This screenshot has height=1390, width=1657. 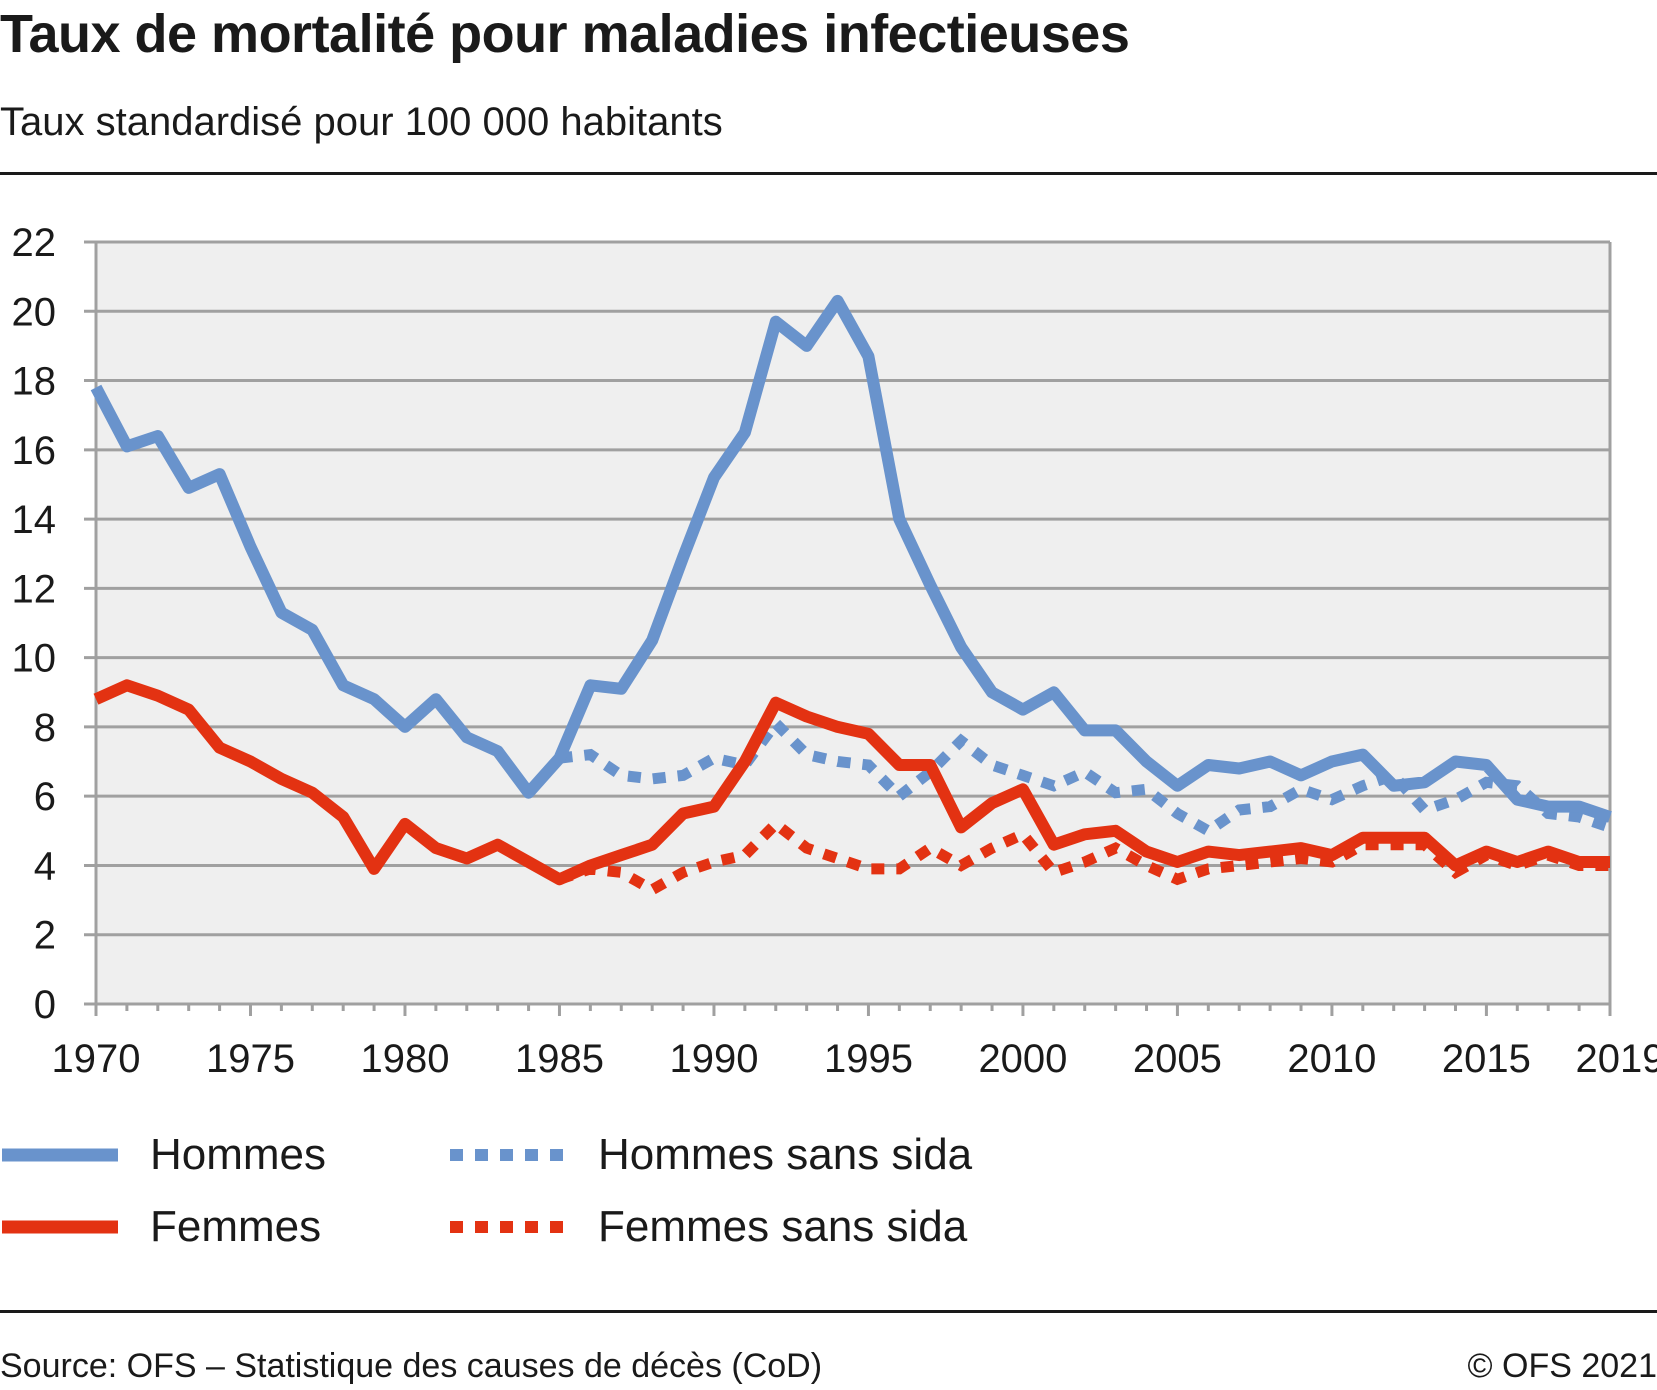 What do you see at coordinates (34, 520) in the screenshot?
I see `y-tick-label: 14` at bounding box center [34, 520].